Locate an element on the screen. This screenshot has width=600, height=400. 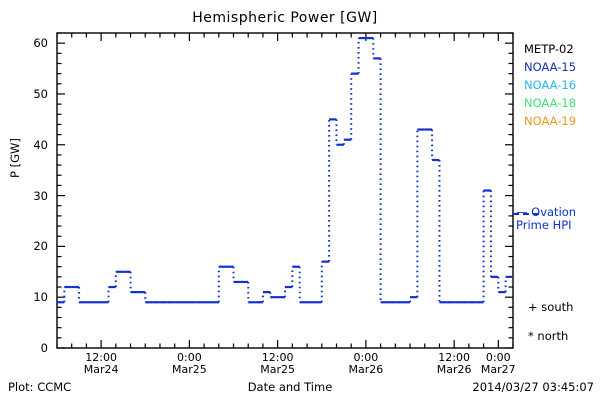
footer-plot-source: Plot: CCMC is located at coordinates (40, 387).